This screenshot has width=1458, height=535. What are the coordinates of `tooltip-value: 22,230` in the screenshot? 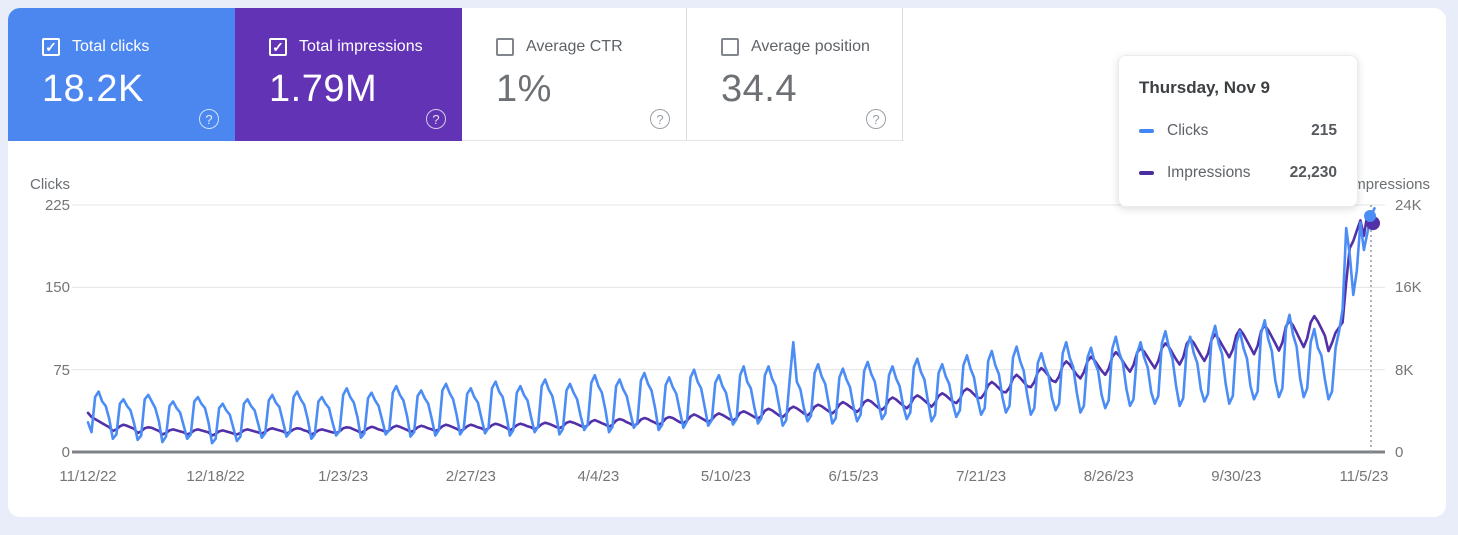 It's located at (1313, 172).